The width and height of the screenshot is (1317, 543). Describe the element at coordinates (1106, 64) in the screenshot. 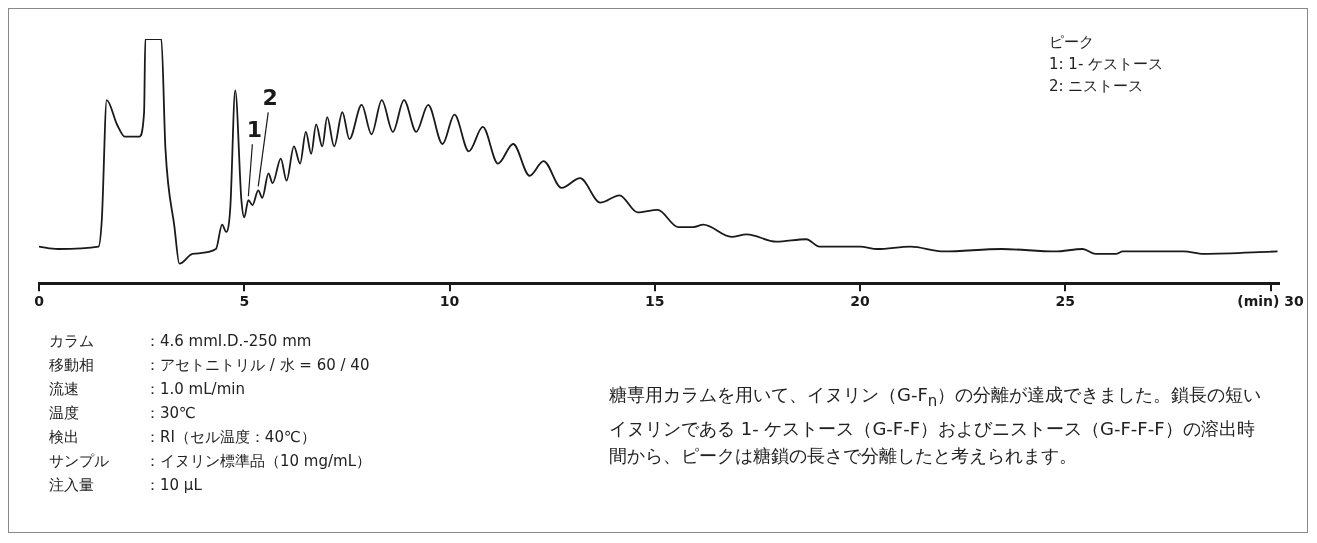

I see `annotation: 1: 1- ケストース` at that location.